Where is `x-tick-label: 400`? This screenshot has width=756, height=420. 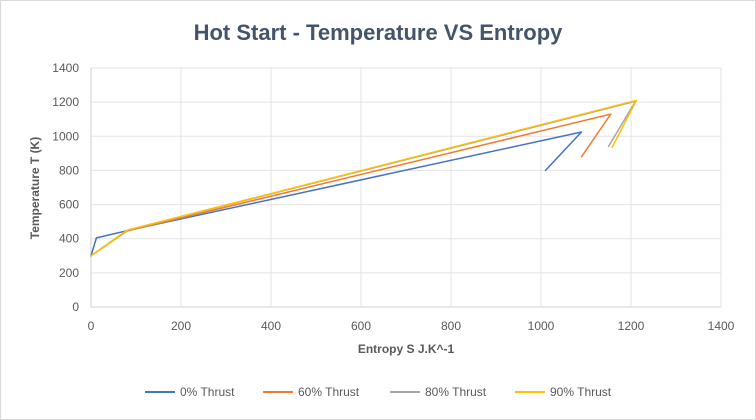
x-tick-label: 400 is located at coordinates (271, 326).